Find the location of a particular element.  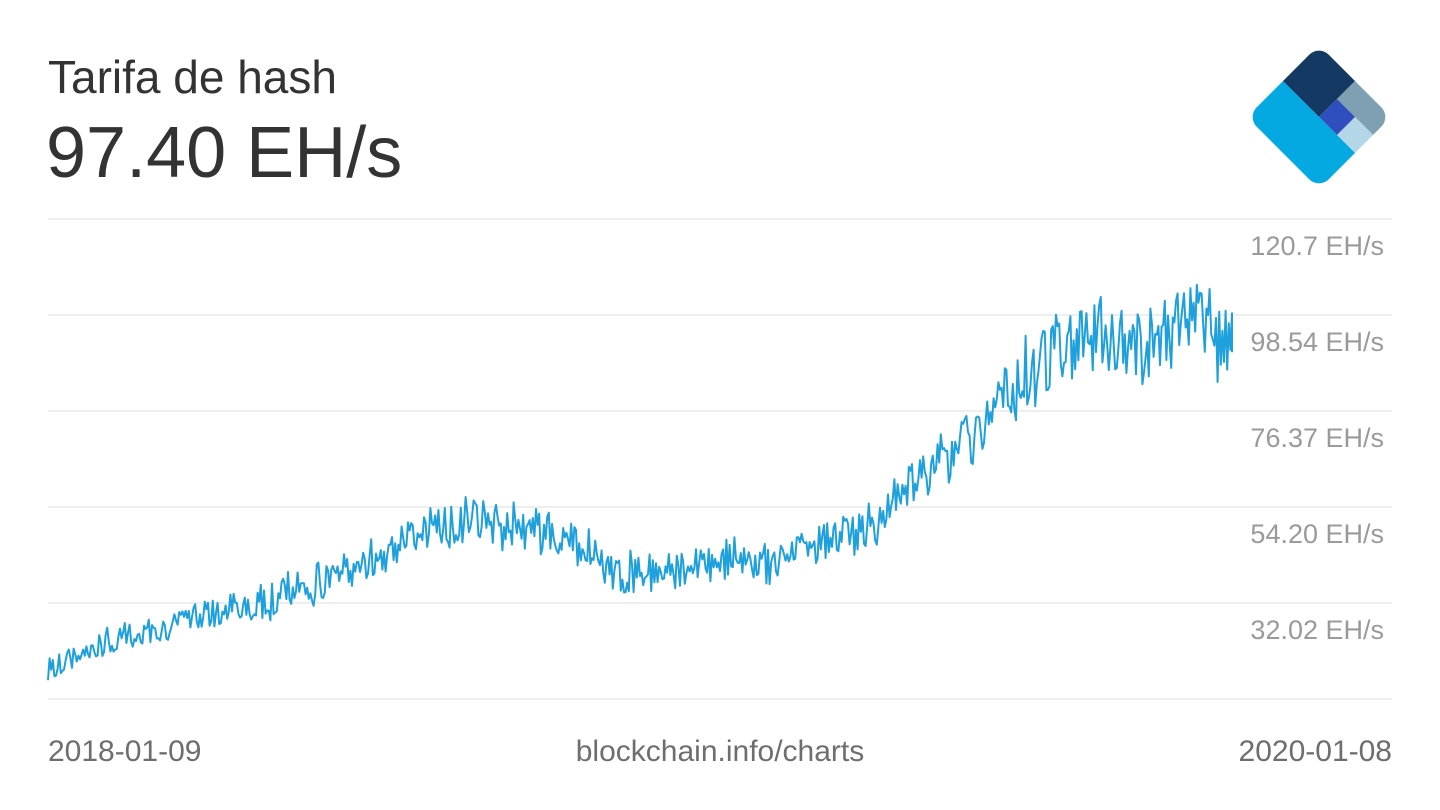

start-date-label: 2018-01-09 is located at coordinates (125, 751).